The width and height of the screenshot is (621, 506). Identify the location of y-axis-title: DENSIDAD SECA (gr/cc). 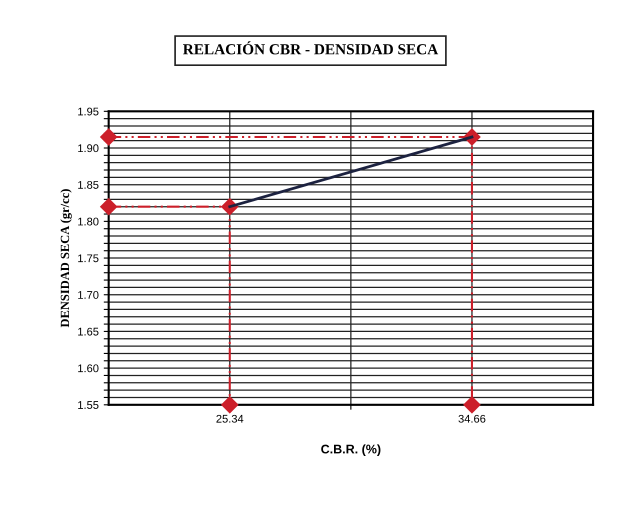
(66, 258).